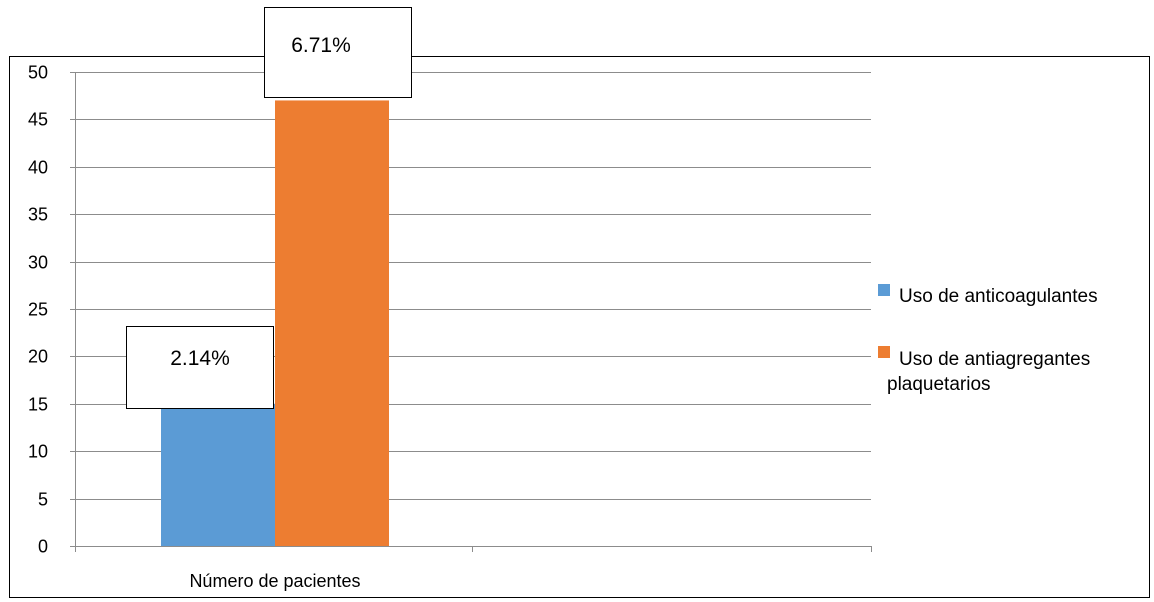 The image size is (1154, 602). Describe the element at coordinates (38, 215) in the screenshot. I see `y-tick-label: 35` at that location.